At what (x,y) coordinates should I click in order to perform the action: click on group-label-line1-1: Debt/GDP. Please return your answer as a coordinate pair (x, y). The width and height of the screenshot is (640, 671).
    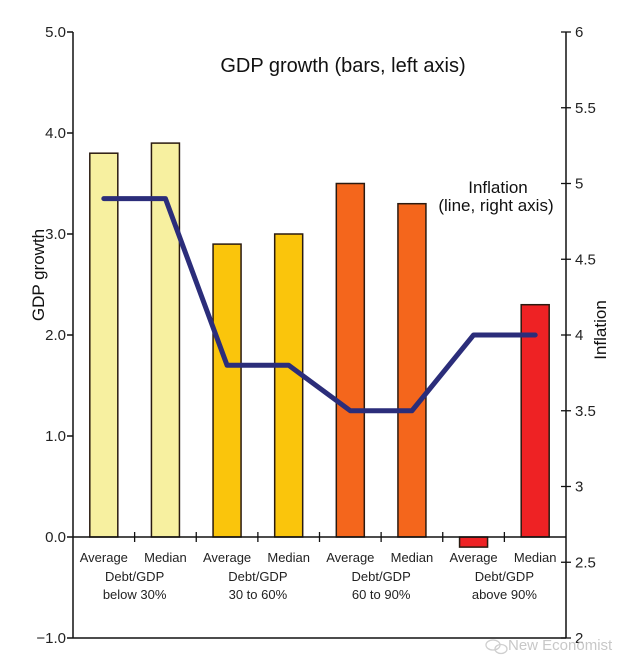
    Looking at the image, I should click on (257, 576).